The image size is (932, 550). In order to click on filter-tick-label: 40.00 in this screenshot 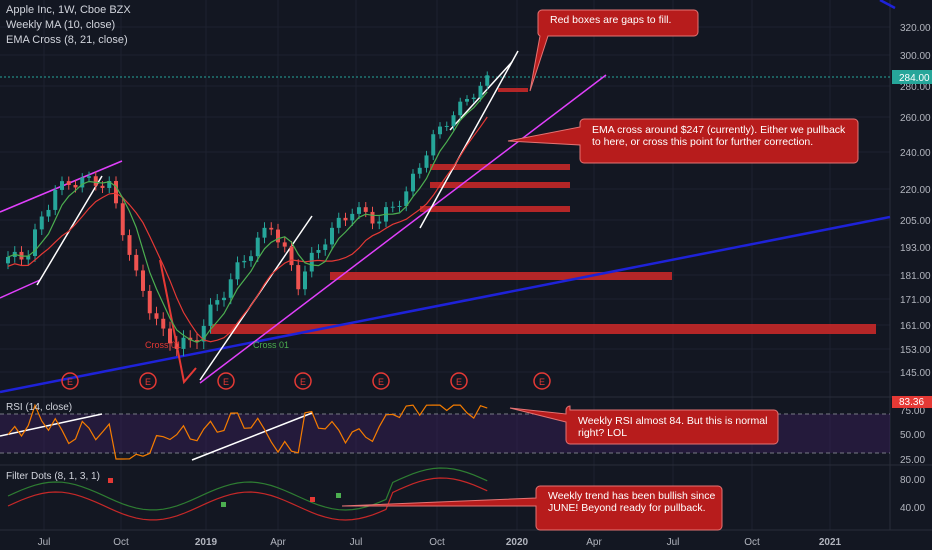, I will do `click(912, 508)`.